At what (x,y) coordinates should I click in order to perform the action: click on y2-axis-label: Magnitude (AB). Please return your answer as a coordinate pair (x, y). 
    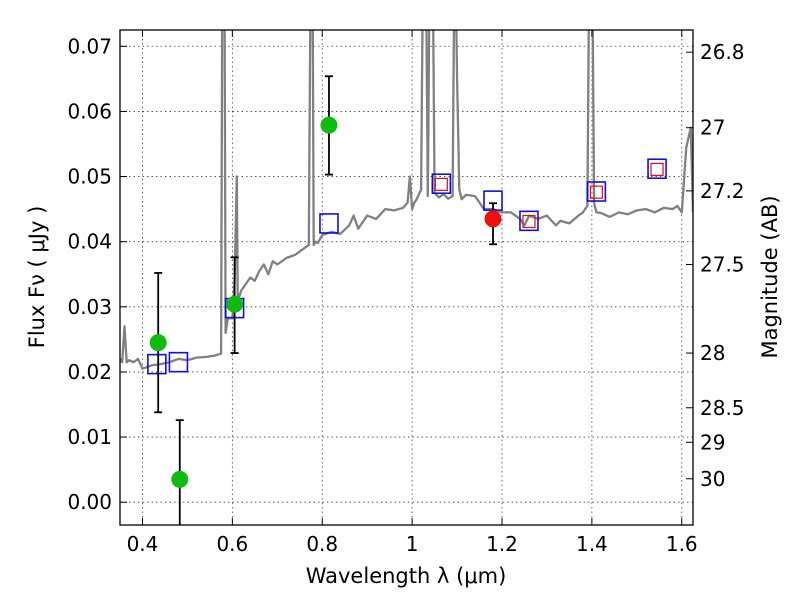
    Looking at the image, I should click on (770, 276).